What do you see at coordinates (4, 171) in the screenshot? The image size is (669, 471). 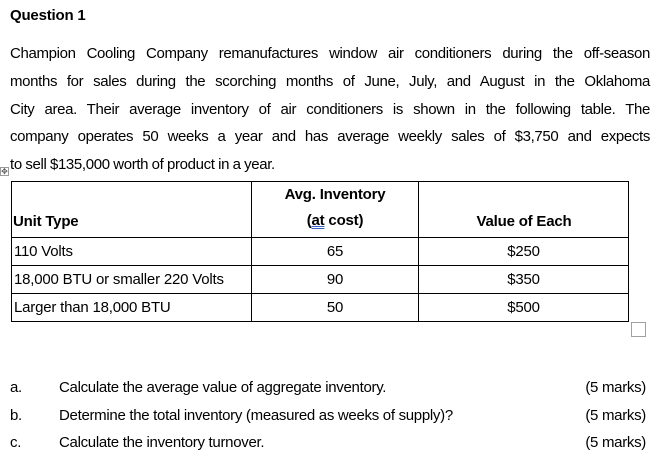 I see `table-move-handle-icon: ✥` at bounding box center [4, 171].